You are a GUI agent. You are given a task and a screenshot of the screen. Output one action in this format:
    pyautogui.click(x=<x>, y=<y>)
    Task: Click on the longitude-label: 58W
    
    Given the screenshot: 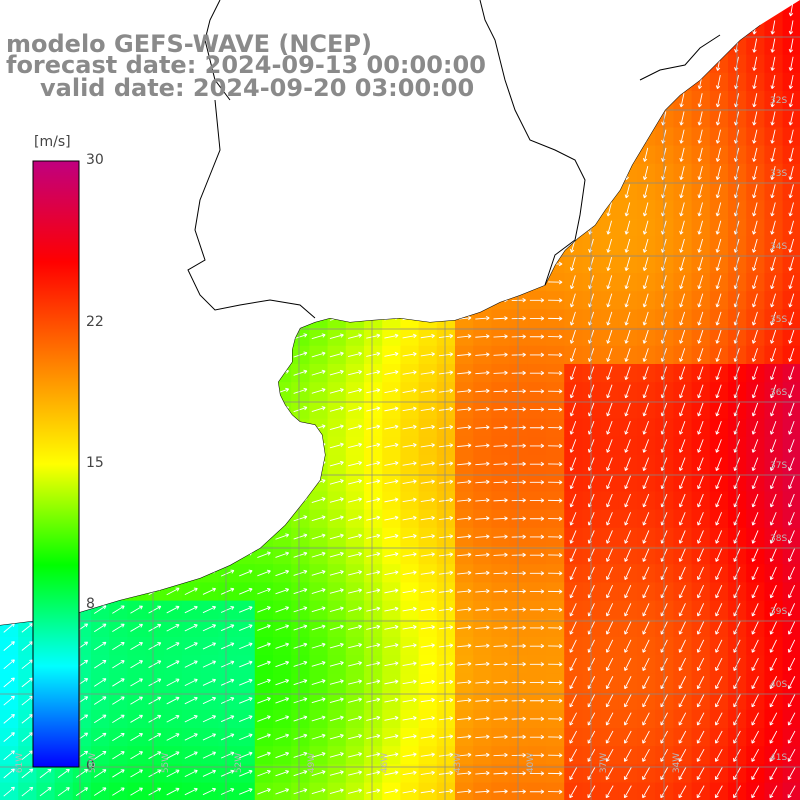 What is the action you would take?
    pyautogui.click(x=93, y=763)
    